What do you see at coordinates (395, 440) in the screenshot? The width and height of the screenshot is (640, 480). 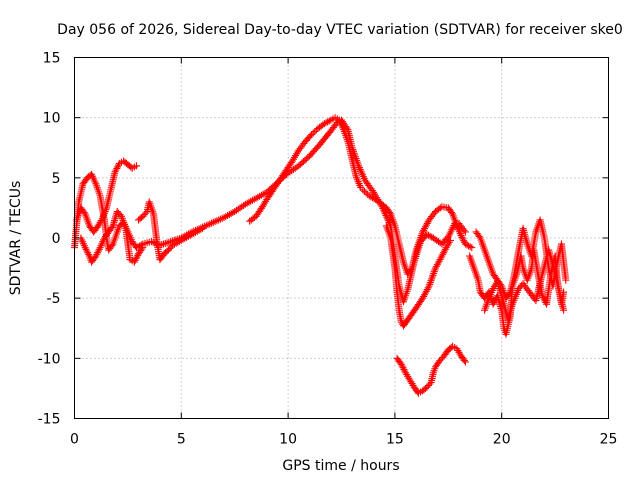 I see `x-tick-label: 15` at bounding box center [395, 440].